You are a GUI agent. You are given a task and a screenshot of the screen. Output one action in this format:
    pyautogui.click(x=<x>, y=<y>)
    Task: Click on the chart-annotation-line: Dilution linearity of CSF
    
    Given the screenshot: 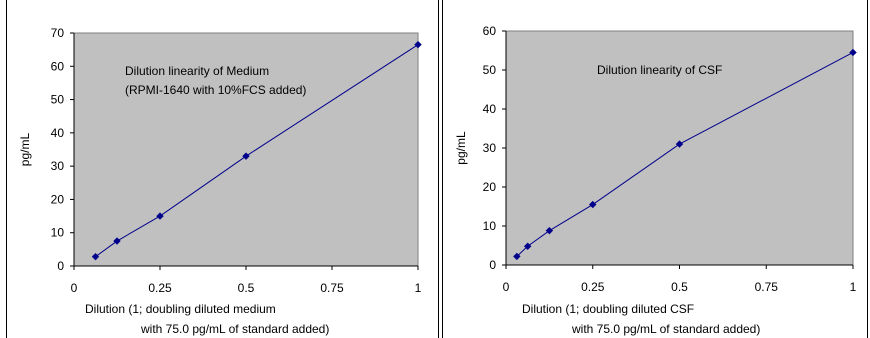 What is the action you would take?
    pyautogui.click(x=659, y=70)
    